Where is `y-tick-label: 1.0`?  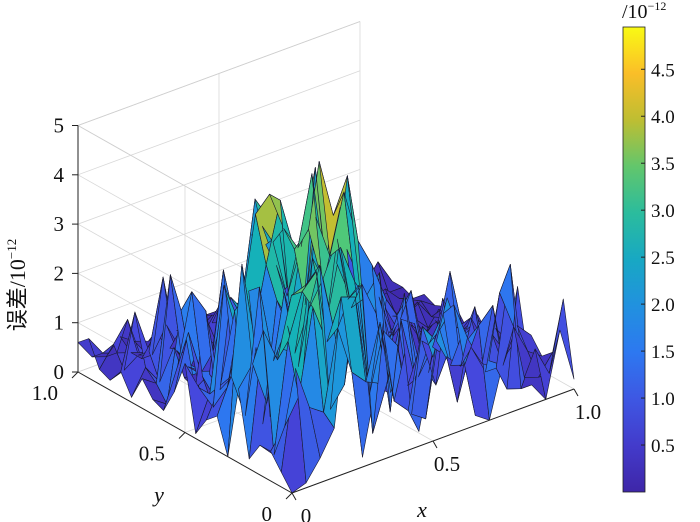
y-tick-label: 1.0 is located at coordinates (45, 393).